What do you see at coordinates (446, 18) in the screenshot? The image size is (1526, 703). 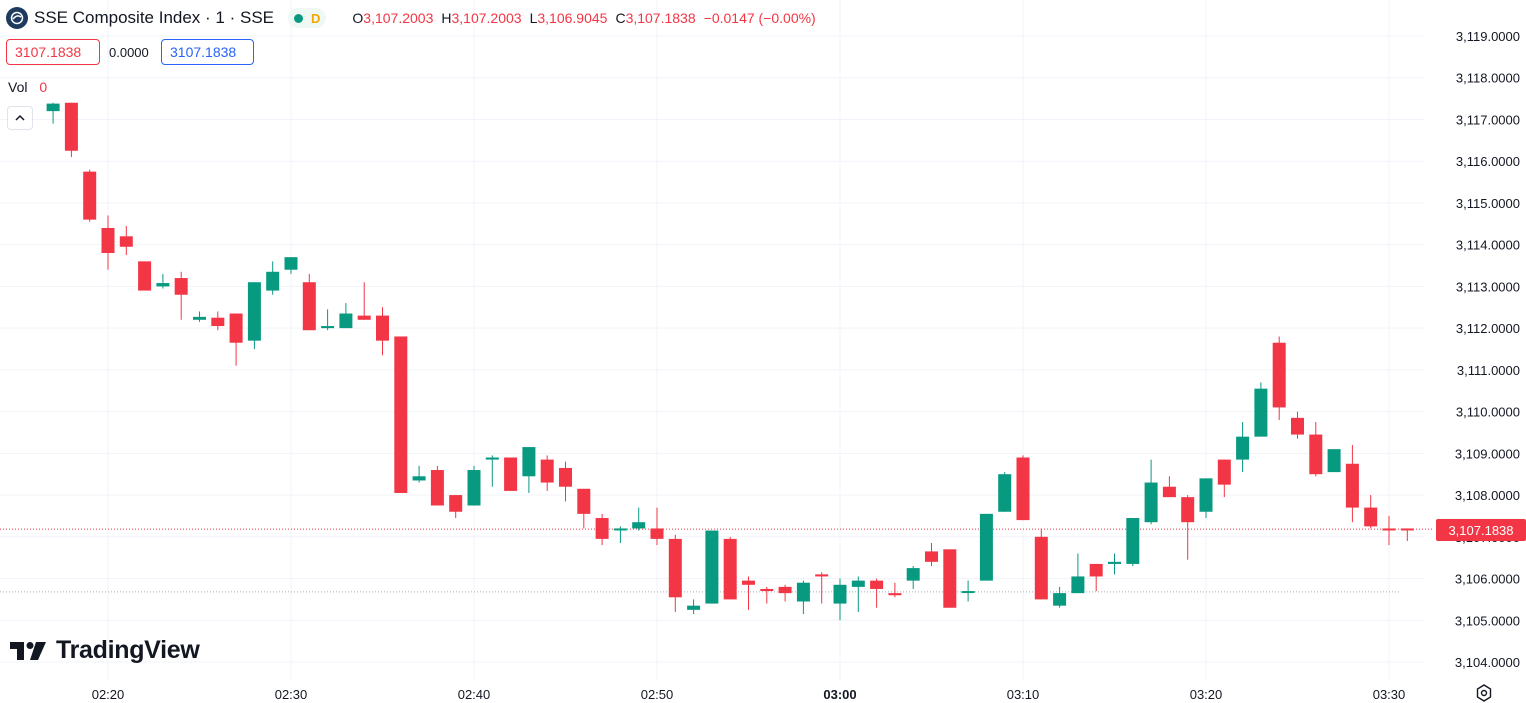 I see `high-label: H` at bounding box center [446, 18].